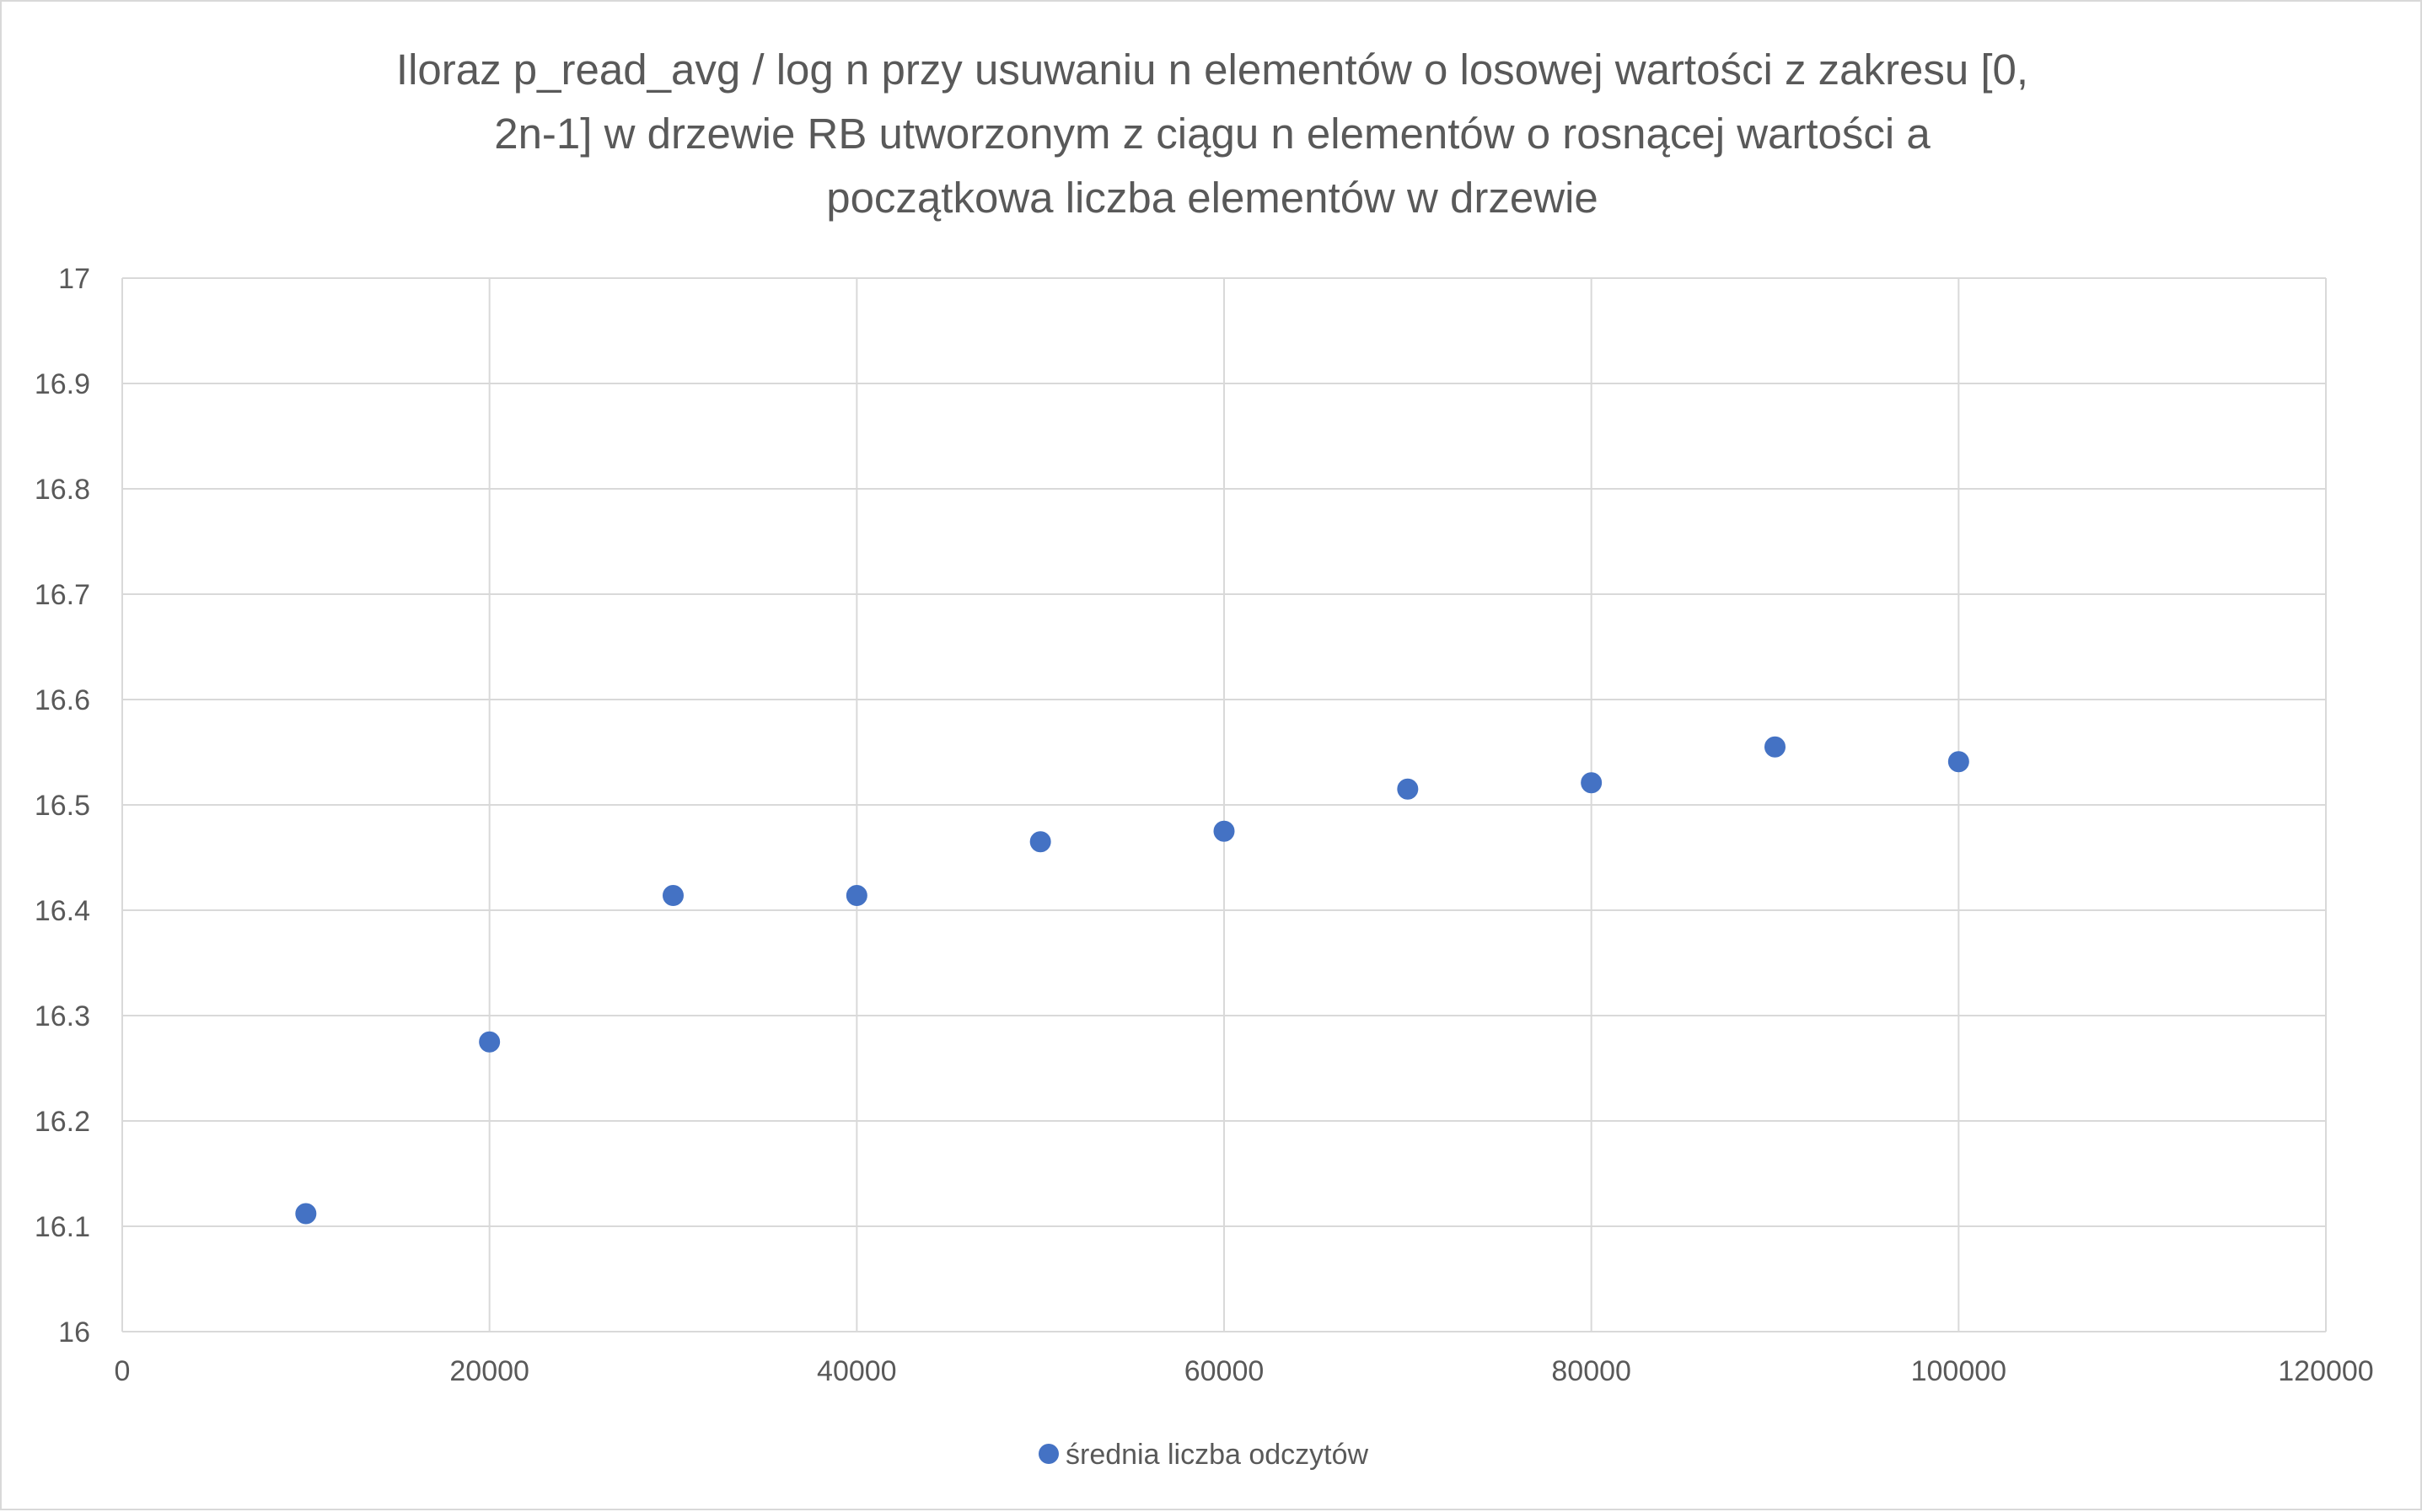  What do you see at coordinates (63, 700) in the screenshot?
I see `y-tick-label: 16.6` at bounding box center [63, 700].